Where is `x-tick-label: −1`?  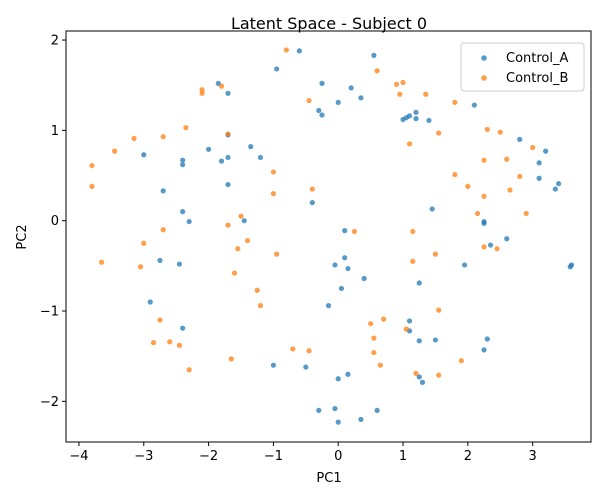
x-tick-label: −1 is located at coordinates (273, 456).